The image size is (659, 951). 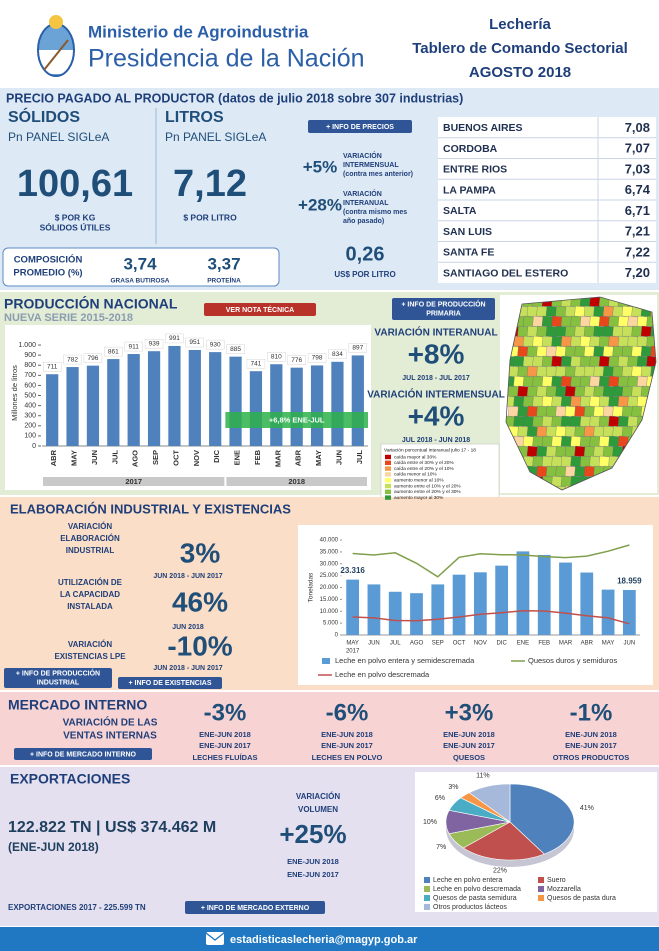 I want to click on x-tick-label: ENE, so click(x=523, y=644).